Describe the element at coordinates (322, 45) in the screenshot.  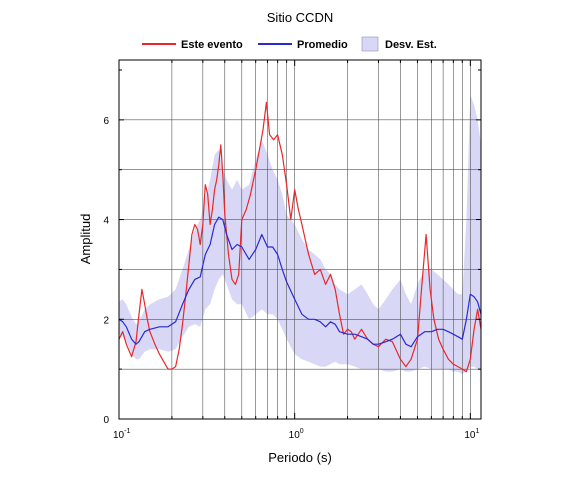
I see `legend-label-promedio: Promedio` at that location.